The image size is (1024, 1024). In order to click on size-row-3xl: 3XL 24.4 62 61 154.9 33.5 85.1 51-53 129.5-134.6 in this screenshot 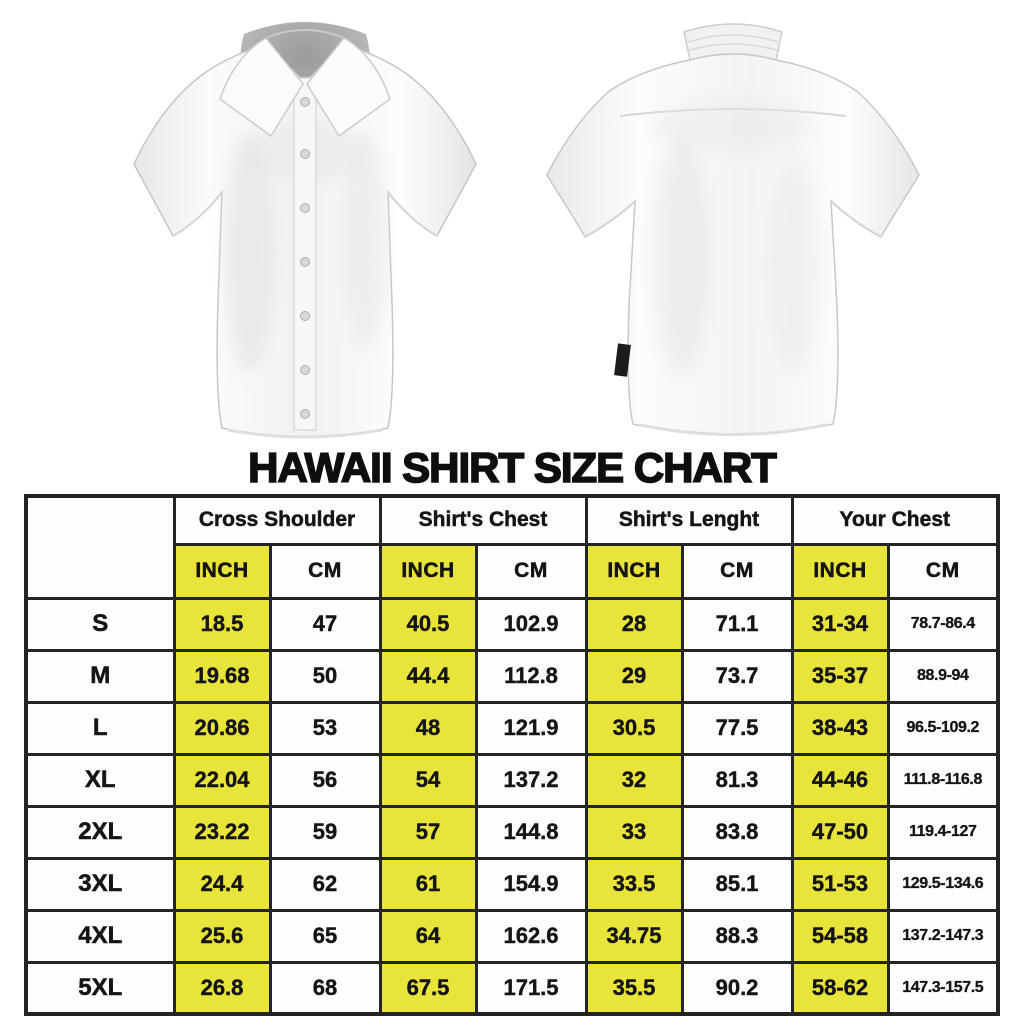, I will do `click(512, 884)`.